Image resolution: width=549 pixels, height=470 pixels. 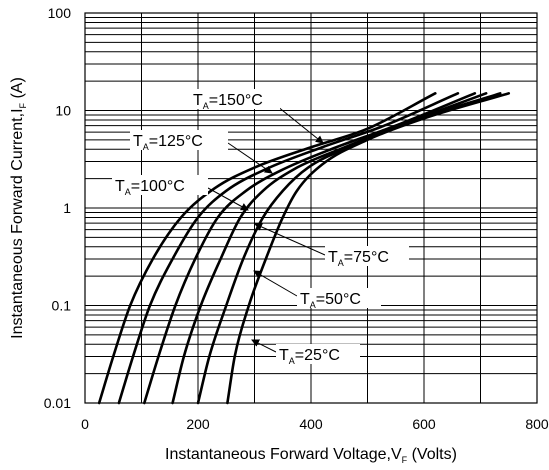 I want to click on x-tick-label: 600, so click(x=424, y=424).